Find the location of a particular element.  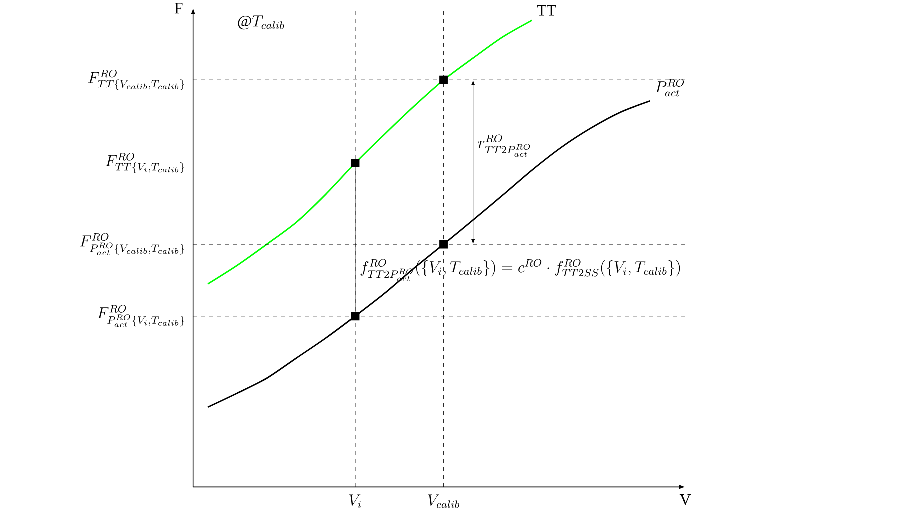

annotation: $@T_{calib}$ is located at coordinates (261, 23).